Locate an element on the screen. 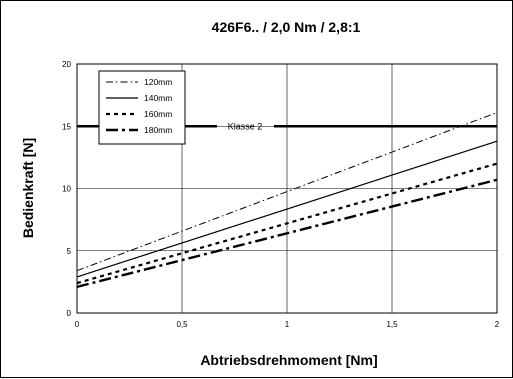 The height and width of the screenshot is (379, 513). reference-line-label: Klasse 2 is located at coordinates (245, 126).